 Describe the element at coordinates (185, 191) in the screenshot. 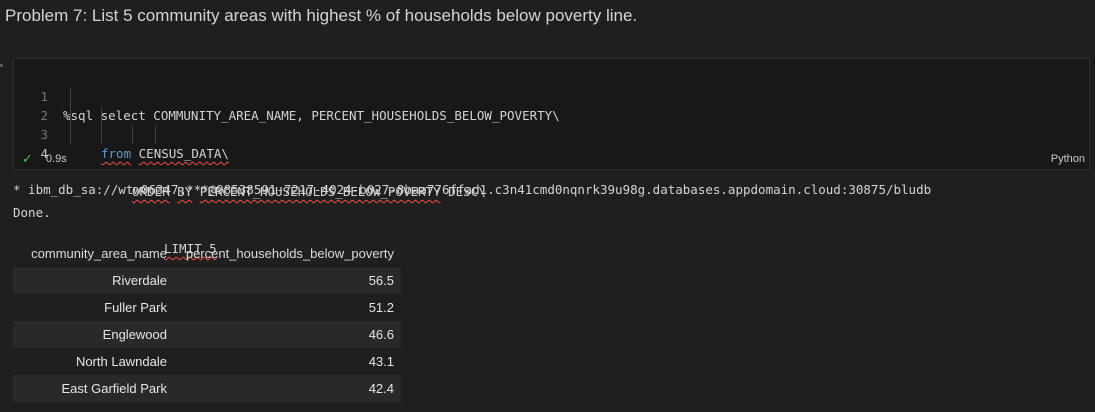

I see `keyword-by: BY` at that location.